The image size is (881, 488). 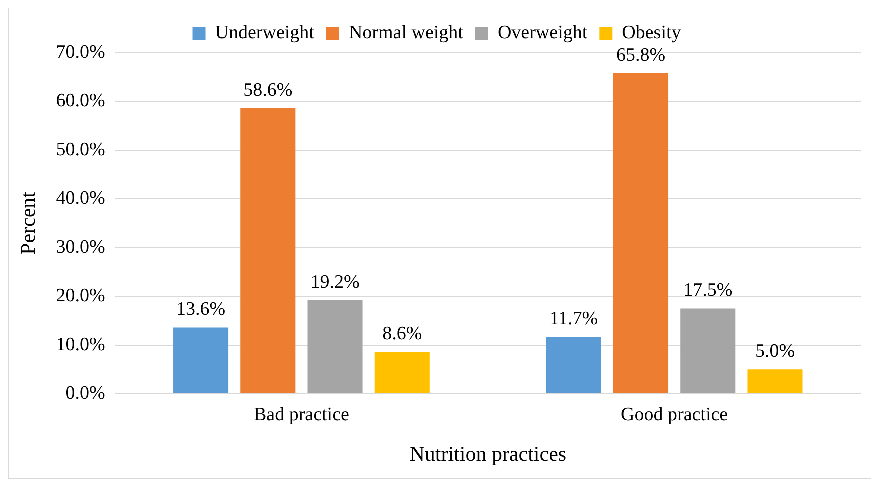 I want to click on data-label: 13.6%, so click(x=201, y=309).